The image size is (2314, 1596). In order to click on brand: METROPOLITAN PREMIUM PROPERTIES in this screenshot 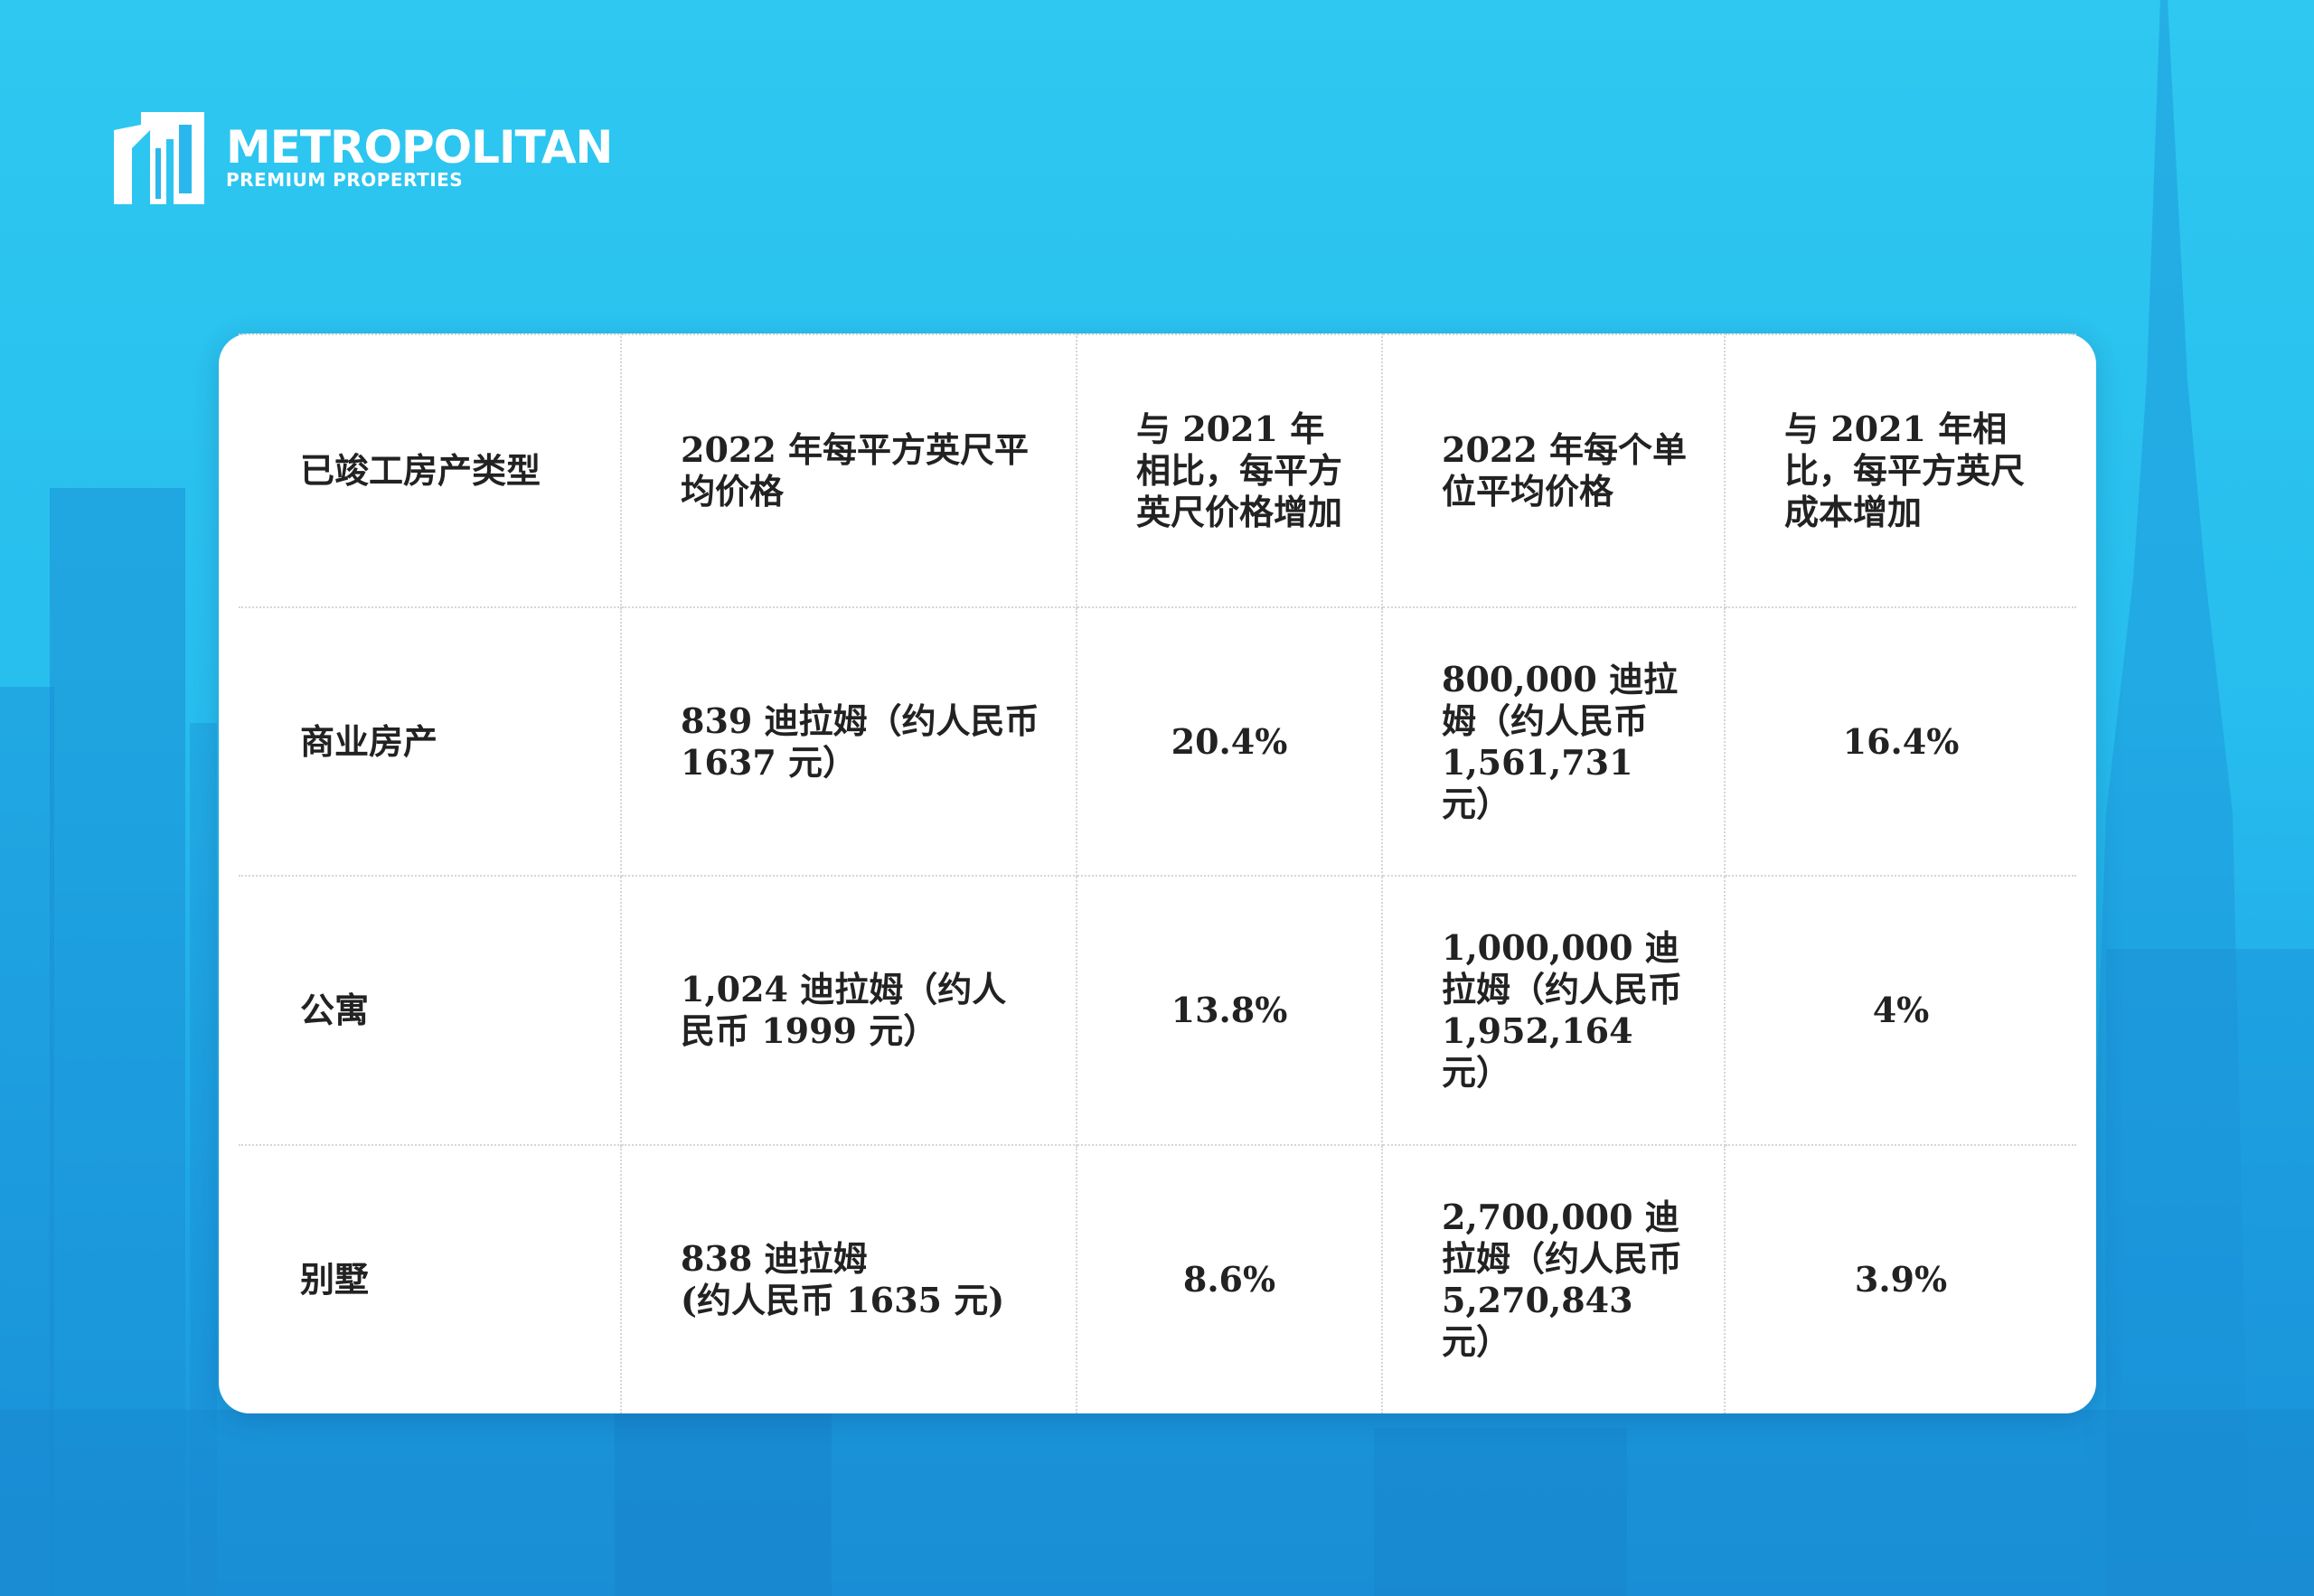, I will do `click(420, 156)`.